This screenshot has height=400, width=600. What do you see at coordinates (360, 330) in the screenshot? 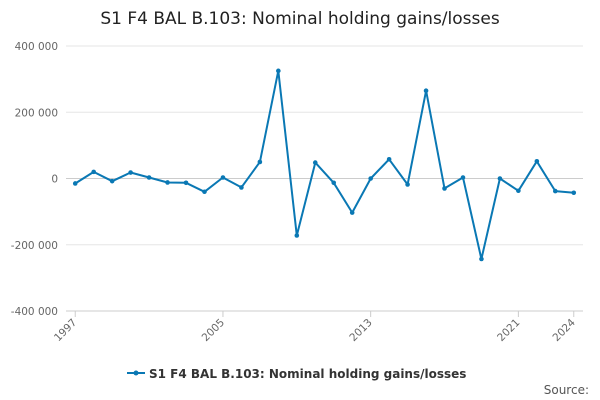
I see `x-tick-label: 2013` at bounding box center [360, 330].